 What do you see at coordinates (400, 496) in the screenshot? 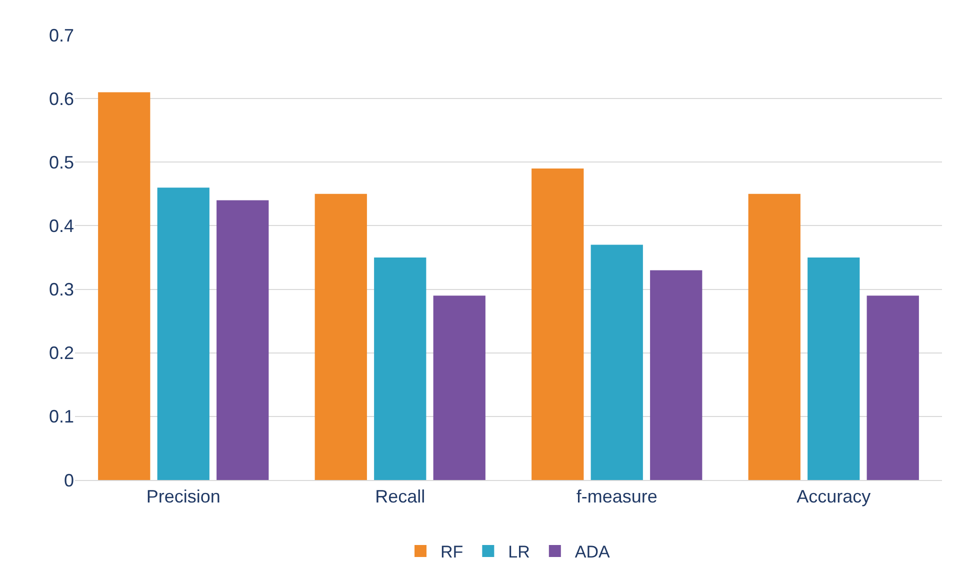
I see `x-tick-label: Recall` at bounding box center [400, 496].